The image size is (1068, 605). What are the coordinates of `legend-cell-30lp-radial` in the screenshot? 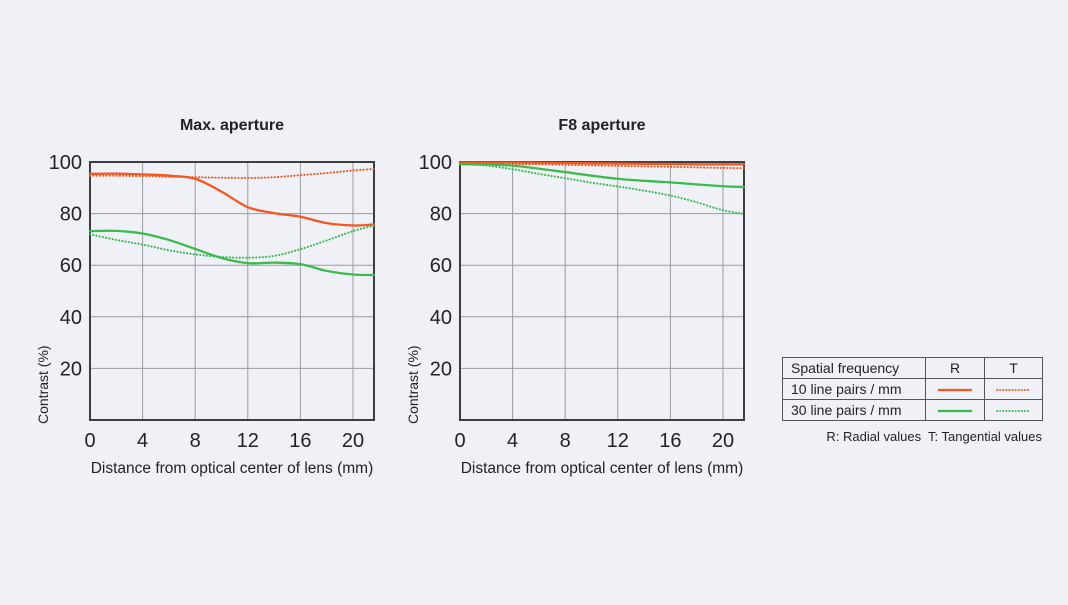 It's located at (955, 410).